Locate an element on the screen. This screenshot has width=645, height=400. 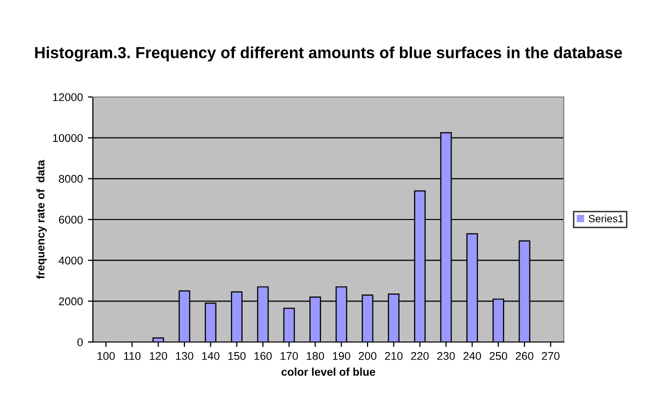
y-tick-label: 10000 is located at coordinates (68, 138).